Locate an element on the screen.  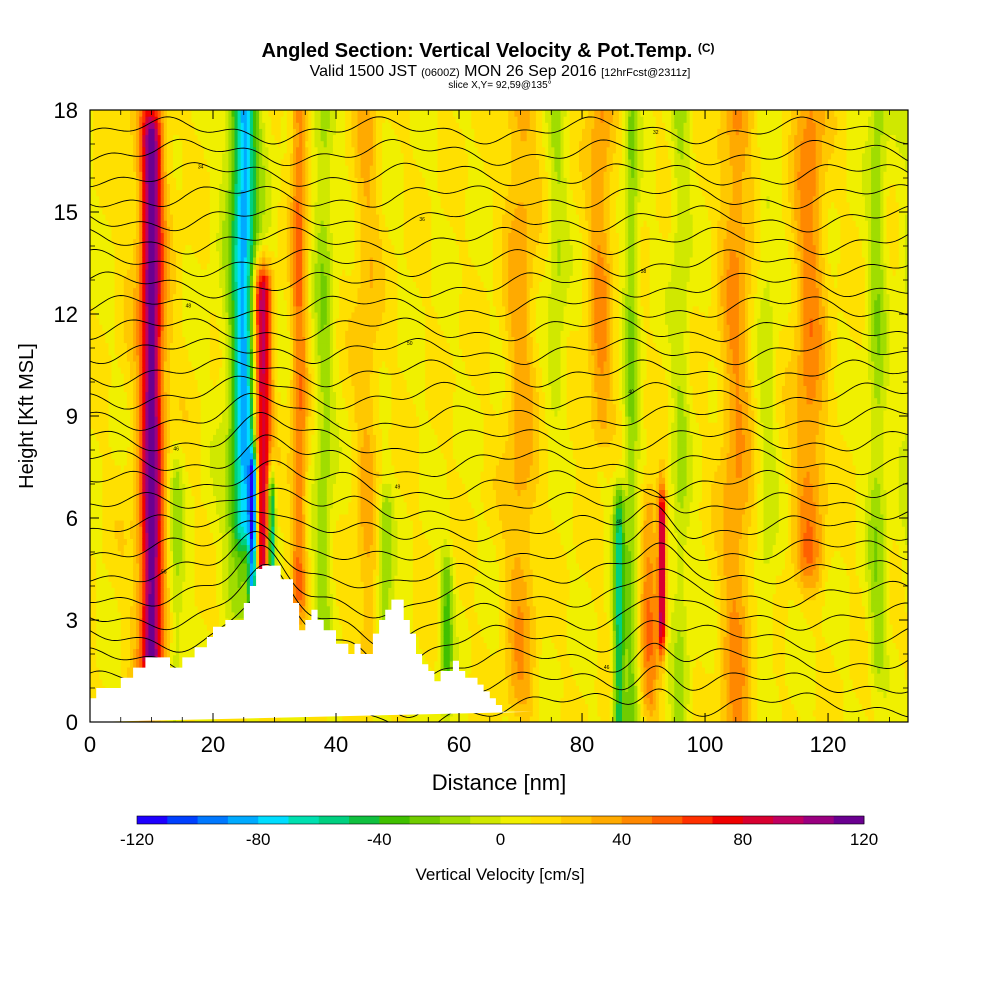
chart-title-unit: (C) is located at coordinates (706, 48).